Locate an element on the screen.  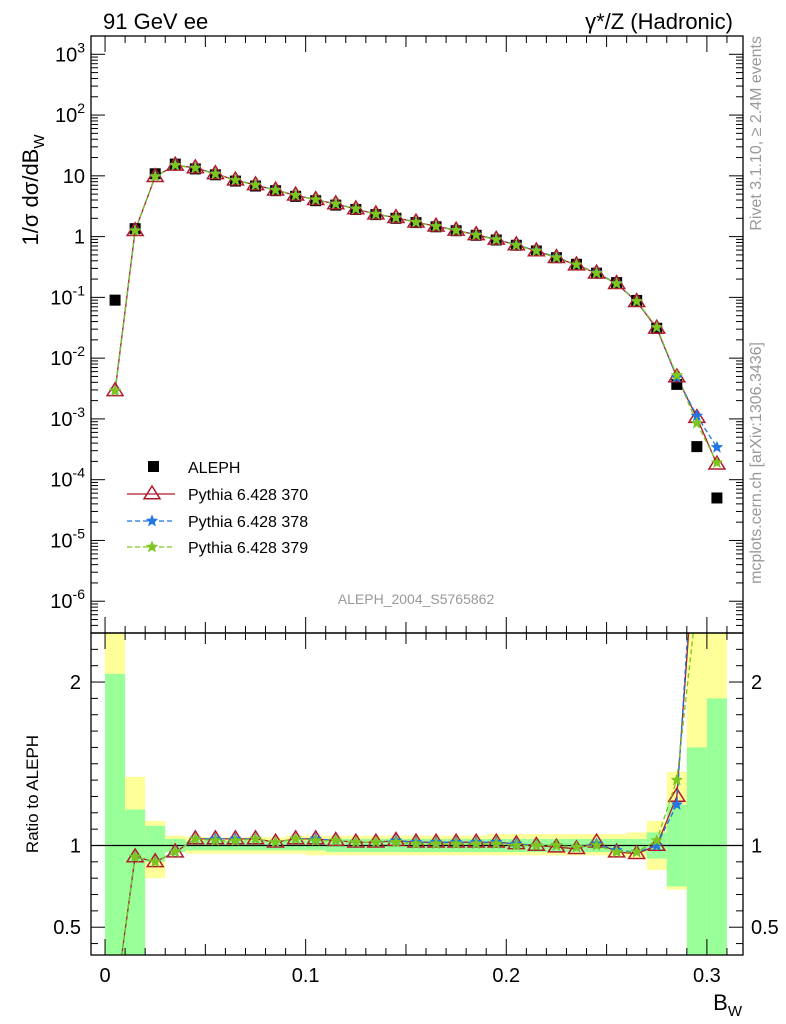
main-y-tick-label: 10⁻⁴ is located at coordinates (67, 478).